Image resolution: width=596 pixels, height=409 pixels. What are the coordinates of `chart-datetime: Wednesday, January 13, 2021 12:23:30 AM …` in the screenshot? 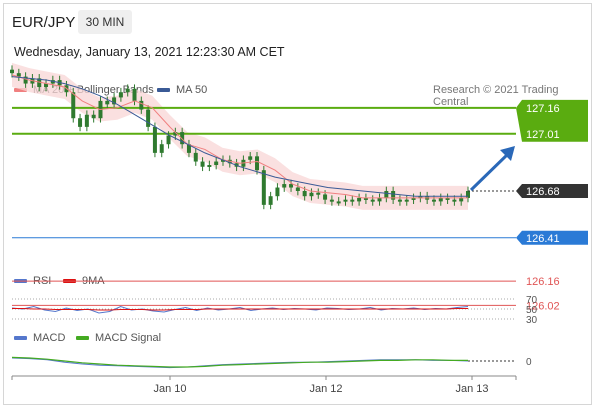 It's located at (149, 52).